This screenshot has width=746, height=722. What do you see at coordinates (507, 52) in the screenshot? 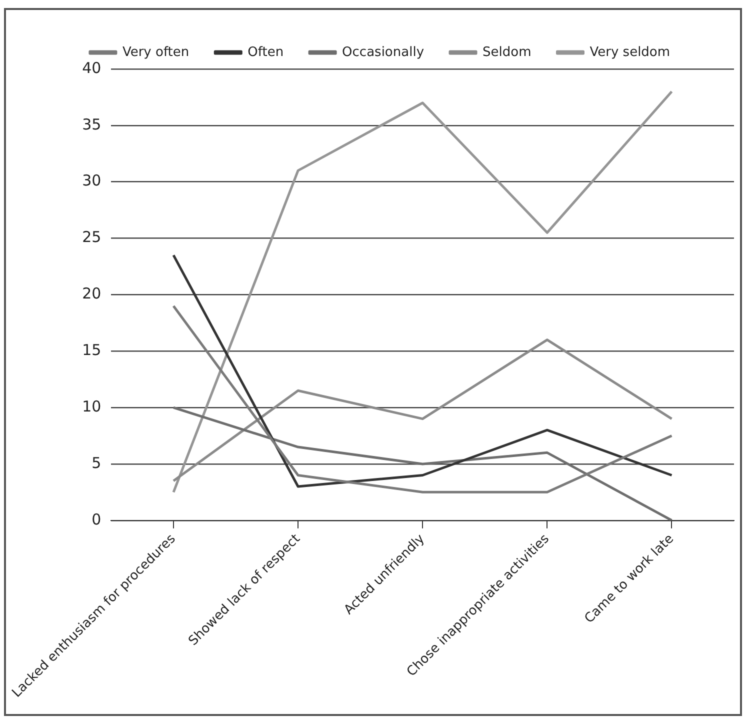
I see `legend-label: Seldom` at bounding box center [507, 52].